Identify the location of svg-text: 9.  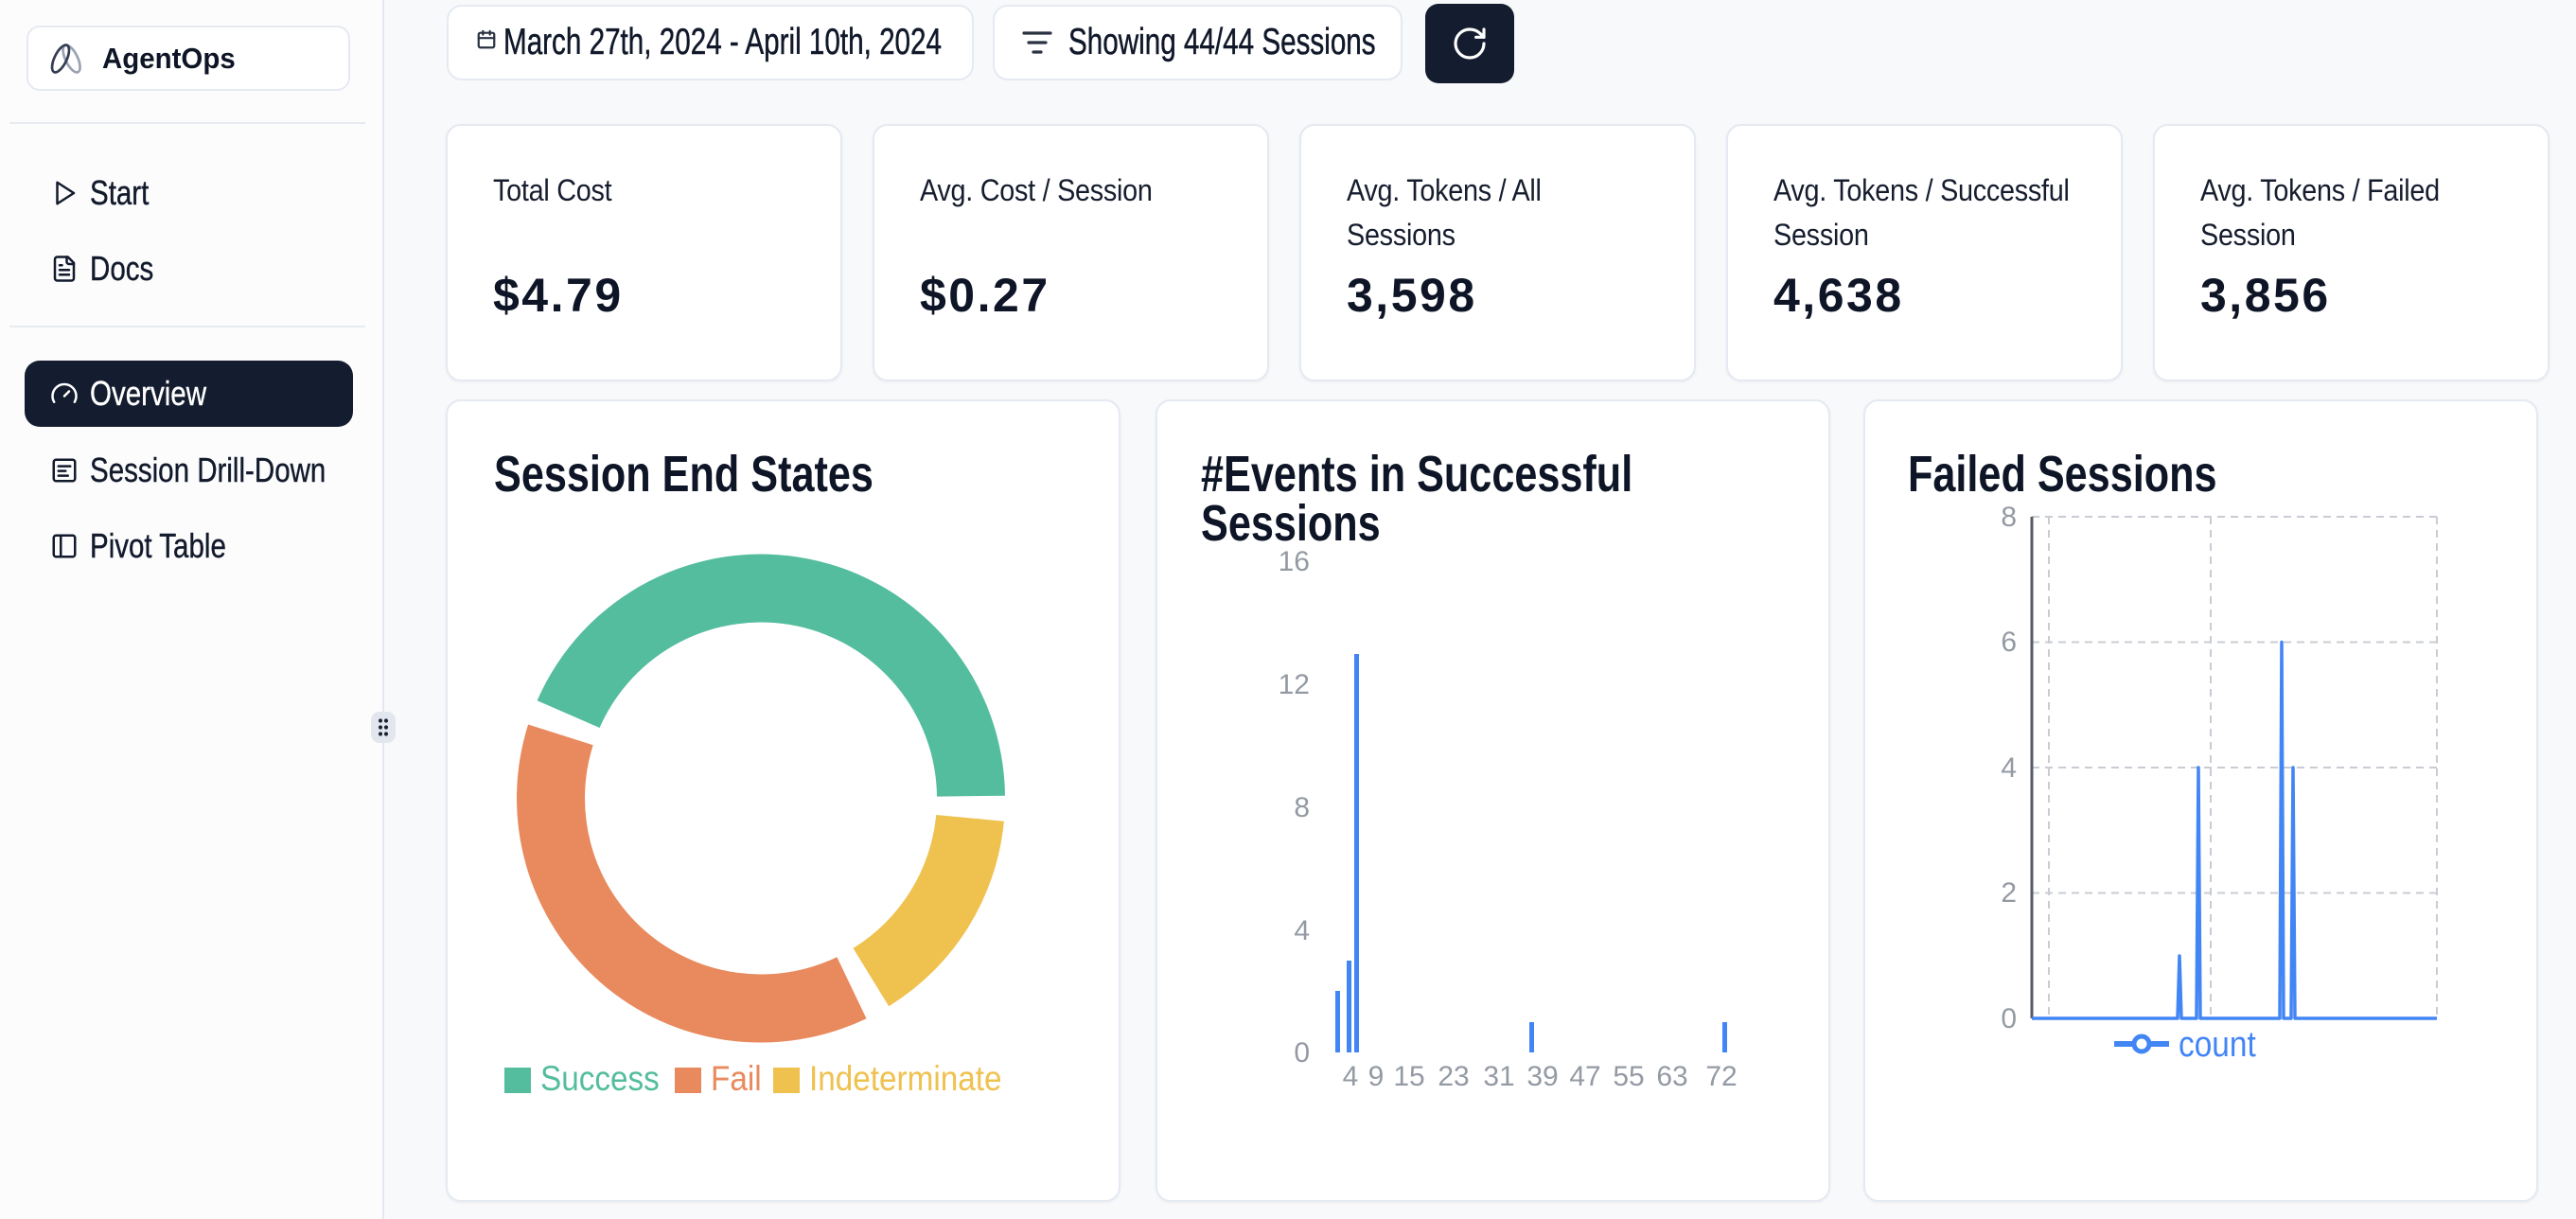
(1376, 1076).